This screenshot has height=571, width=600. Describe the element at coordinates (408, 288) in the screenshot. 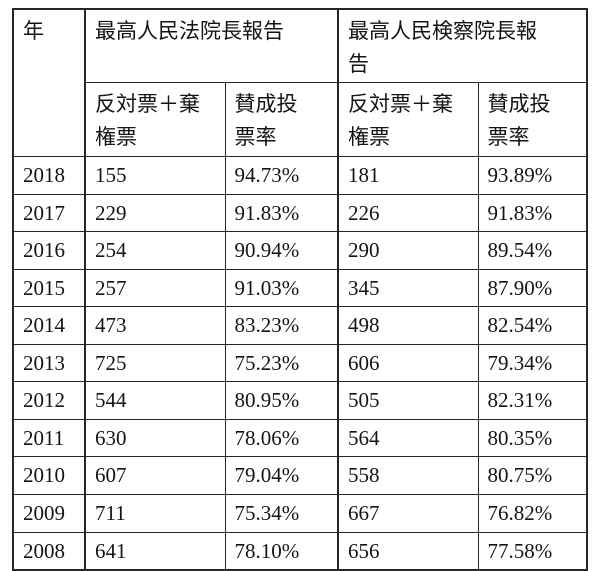

I see `cell-proc-opposed: 345` at that location.